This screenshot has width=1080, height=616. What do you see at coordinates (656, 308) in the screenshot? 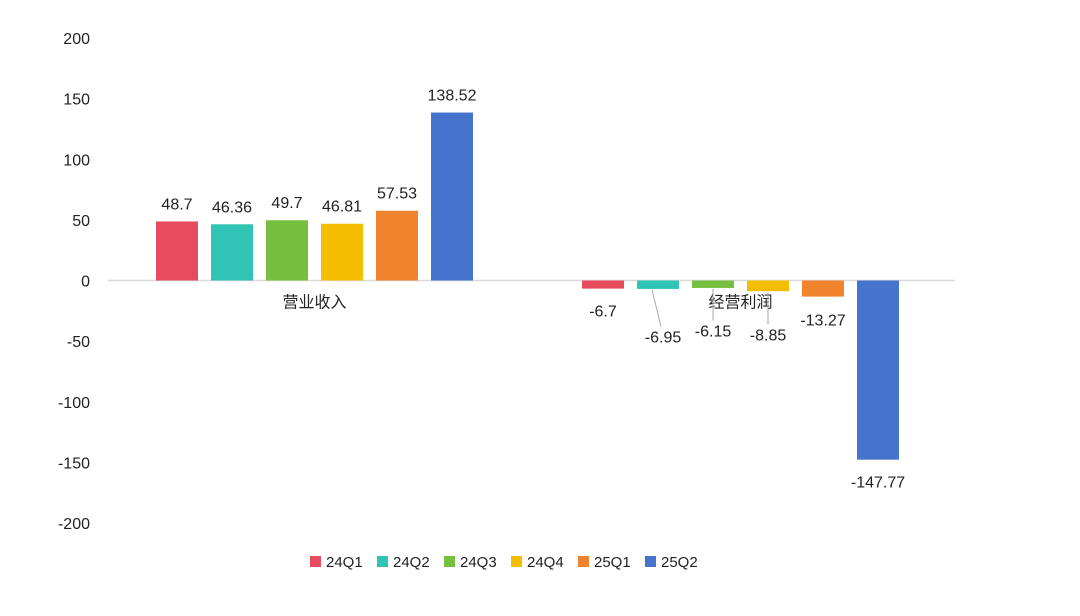
I see `leader-line` at bounding box center [656, 308].